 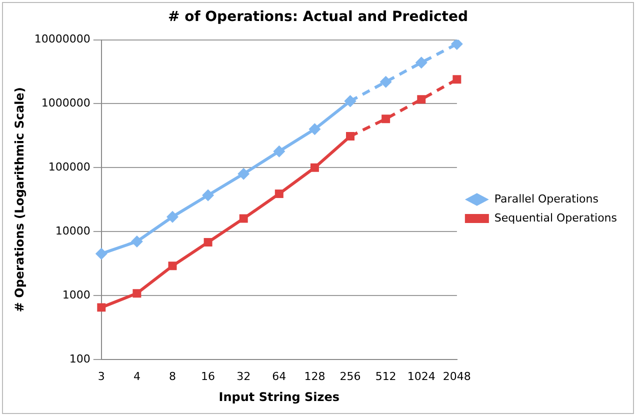 What do you see at coordinates (79, 359) in the screenshot?
I see `y-tick-label: 100` at bounding box center [79, 359].